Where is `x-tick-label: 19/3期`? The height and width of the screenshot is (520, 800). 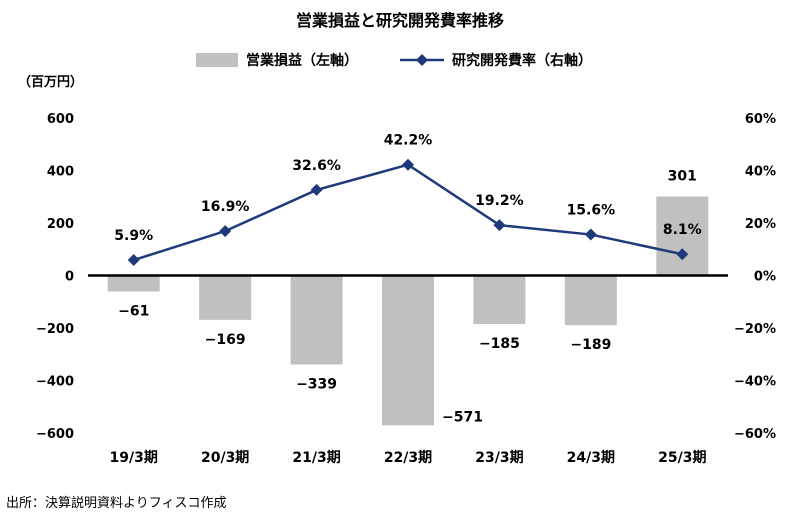
x-tick-label: 19/3期 is located at coordinates (134, 458).